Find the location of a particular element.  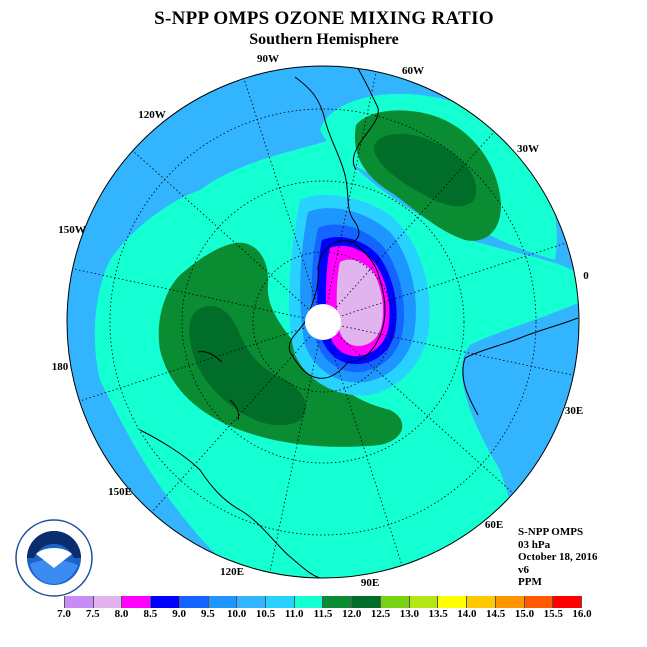

lat-circle-80s is located at coordinates (323, 322).